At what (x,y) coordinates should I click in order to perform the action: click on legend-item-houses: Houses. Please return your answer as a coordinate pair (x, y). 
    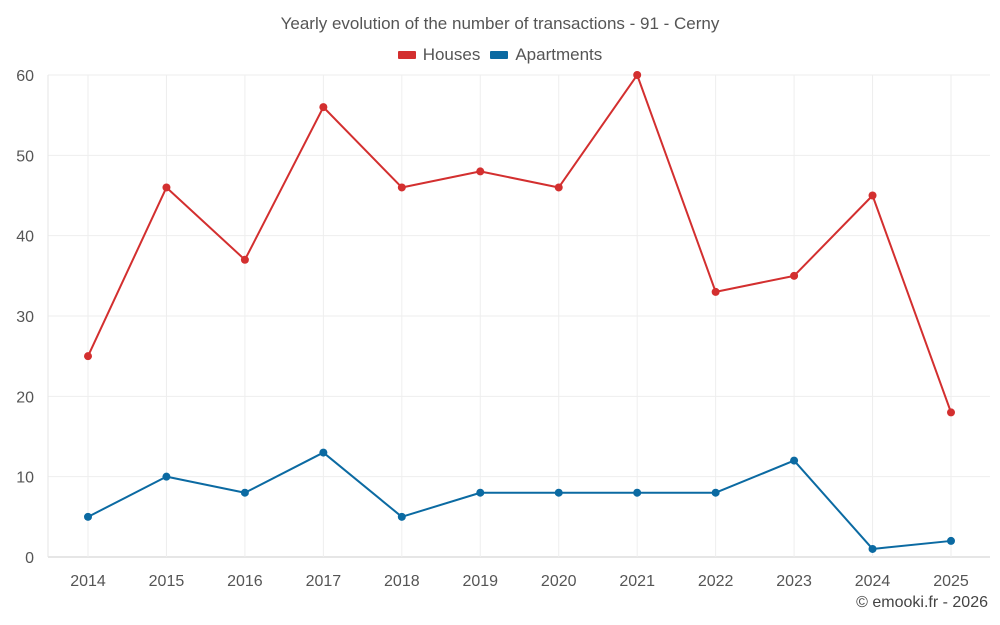
    Looking at the image, I should click on (439, 55).